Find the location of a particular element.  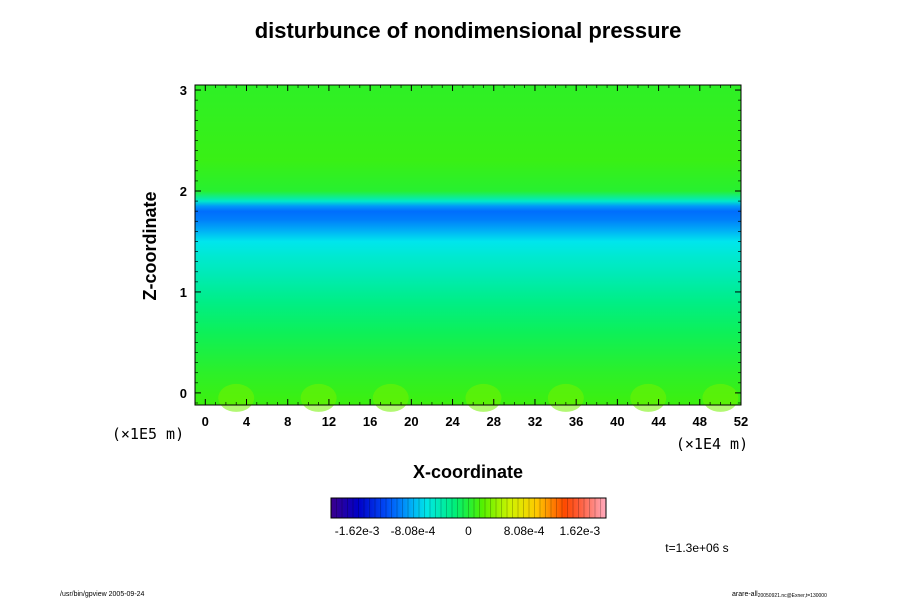

x-tick-label: 36 is located at coordinates (576, 421).